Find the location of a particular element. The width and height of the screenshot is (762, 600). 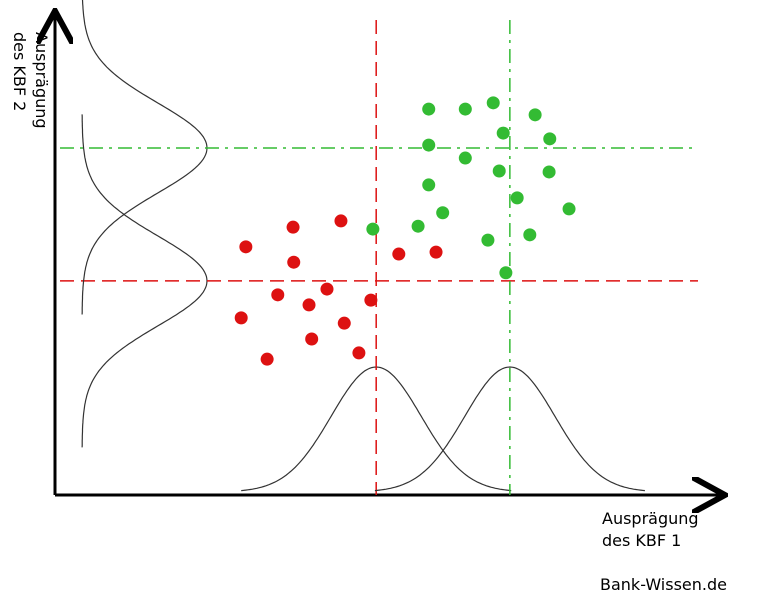

y-axis-label: des KBF 2 is located at coordinates (19, 71).